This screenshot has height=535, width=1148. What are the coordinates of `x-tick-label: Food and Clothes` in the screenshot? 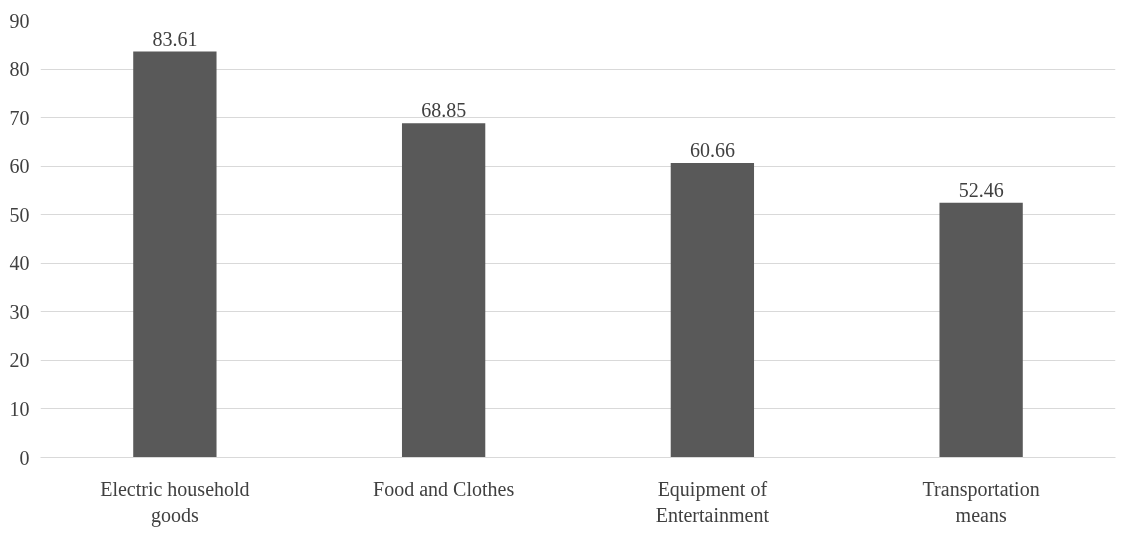 It's located at (444, 488).